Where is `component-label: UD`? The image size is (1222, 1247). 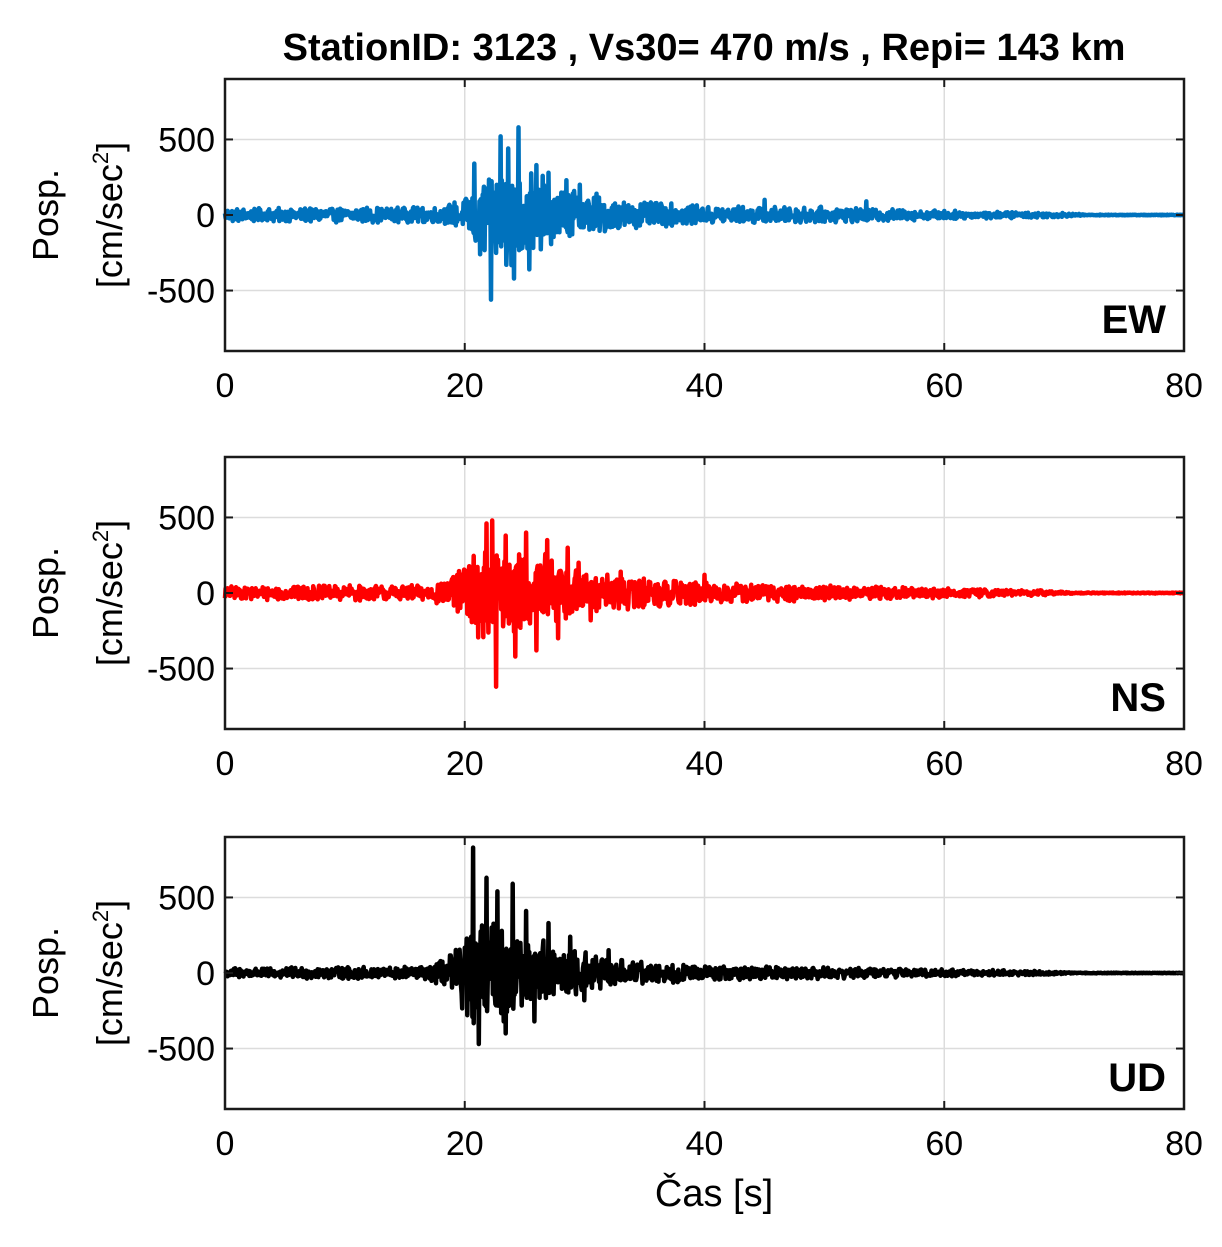 component-label: UD is located at coordinates (1137, 1078).